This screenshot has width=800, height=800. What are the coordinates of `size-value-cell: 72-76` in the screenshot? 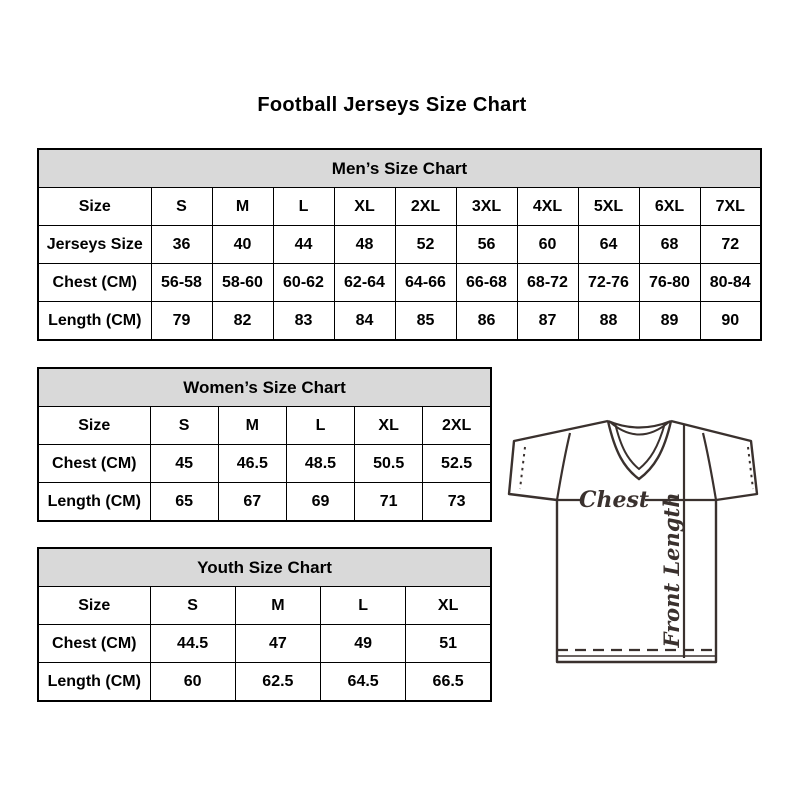 It's located at (608, 282).